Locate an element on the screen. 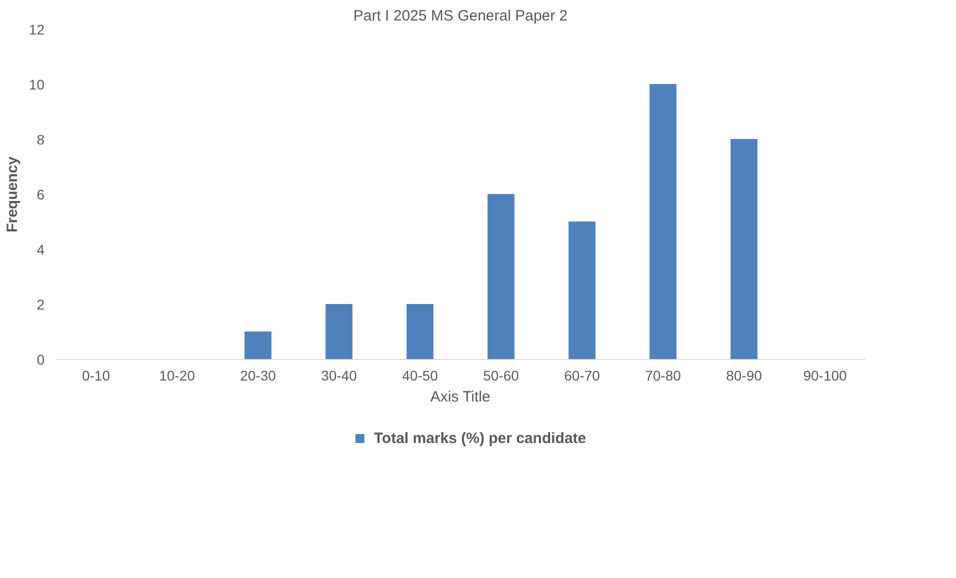 Image resolution: width=956 pixels, height=578 pixels. x-tick-label: 90-100 is located at coordinates (825, 376).